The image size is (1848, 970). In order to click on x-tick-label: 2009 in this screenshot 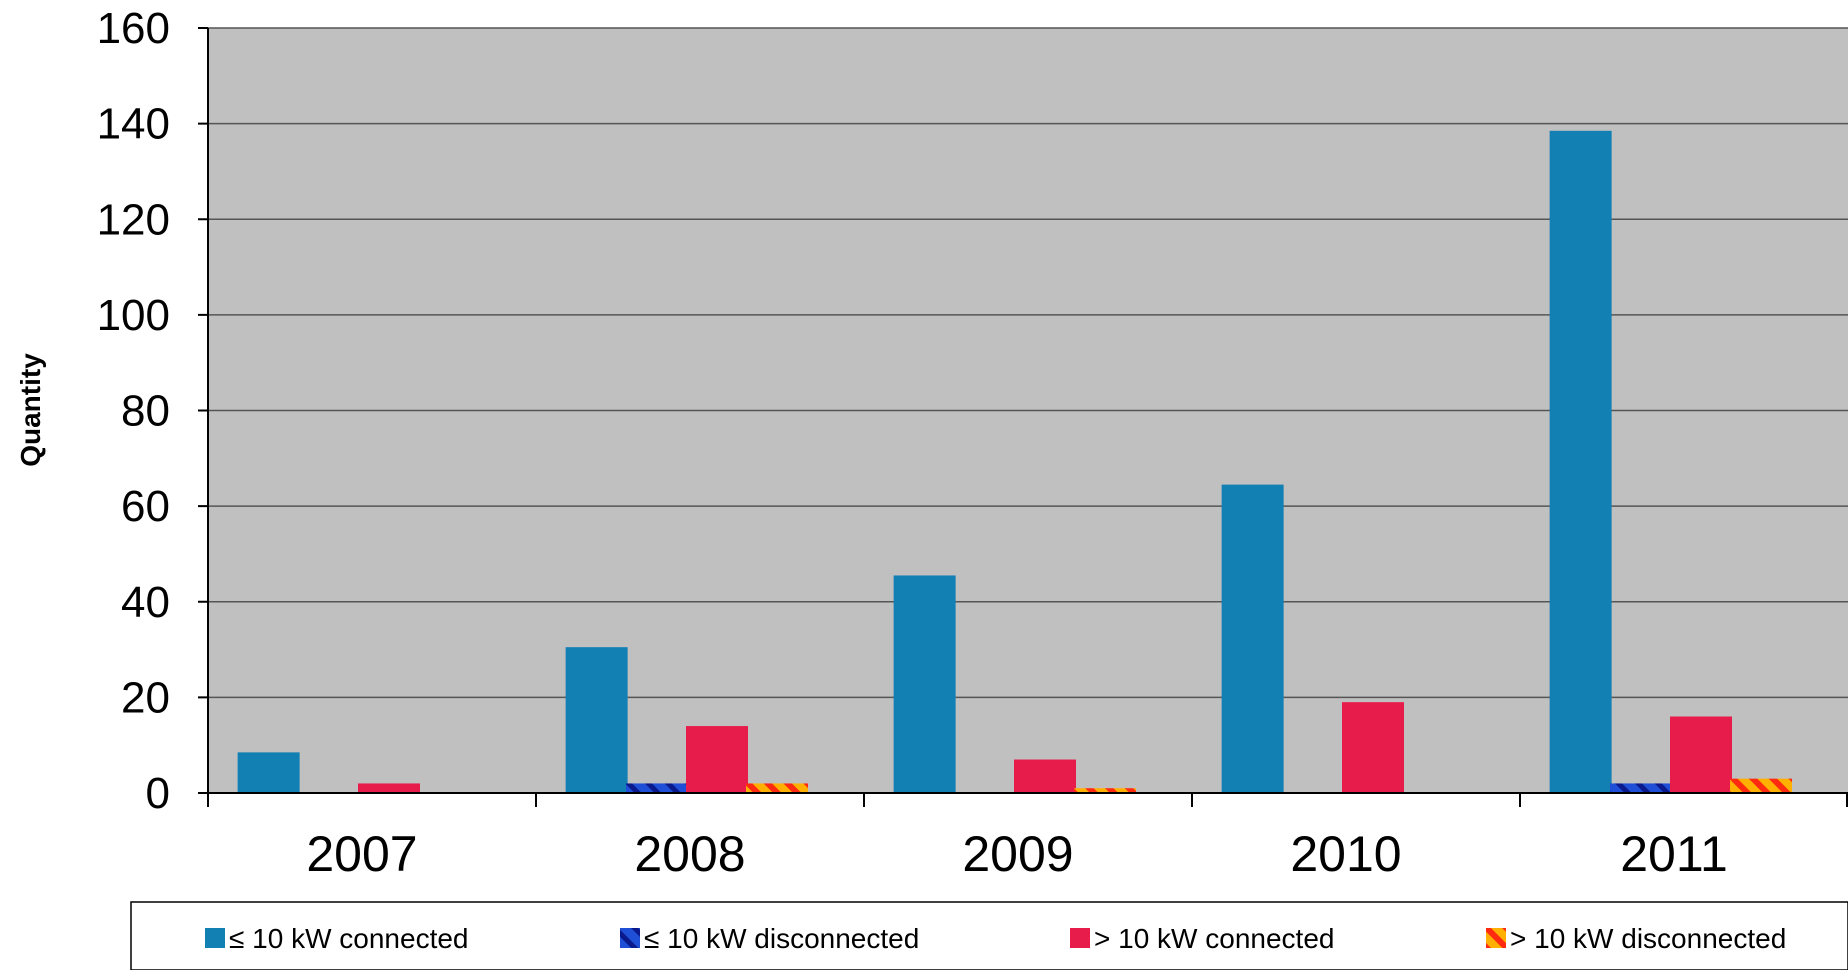, I will do `click(1017, 854)`.